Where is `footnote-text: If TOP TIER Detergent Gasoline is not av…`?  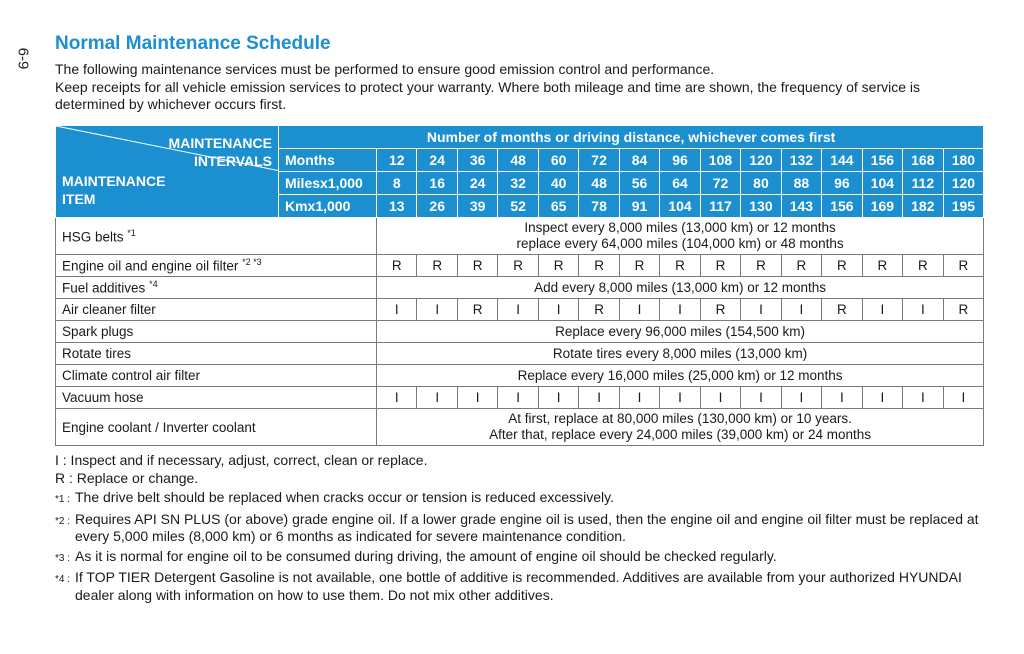 footnote-text: If TOP TIER Detergent Gasoline is not av… is located at coordinates (518, 586).